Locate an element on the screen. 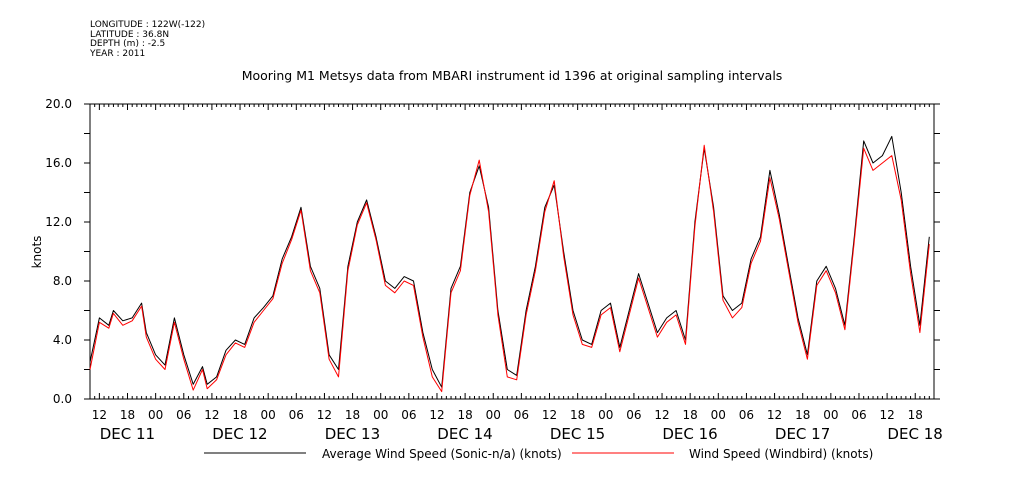 The height and width of the screenshot is (504, 1009). y-tick-label: 12.0 is located at coordinates (58, 222).